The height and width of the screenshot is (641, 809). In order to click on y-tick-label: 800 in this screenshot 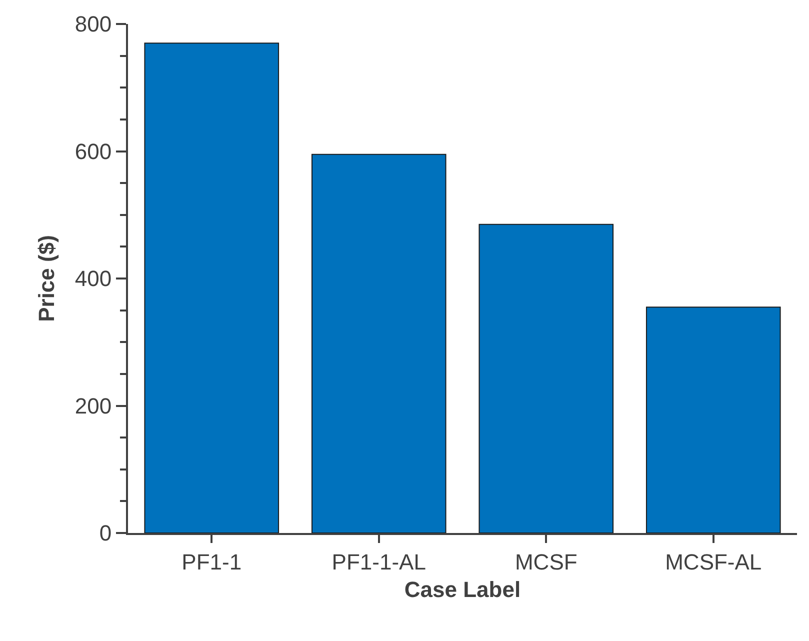, I will do `click(93, 24)`.